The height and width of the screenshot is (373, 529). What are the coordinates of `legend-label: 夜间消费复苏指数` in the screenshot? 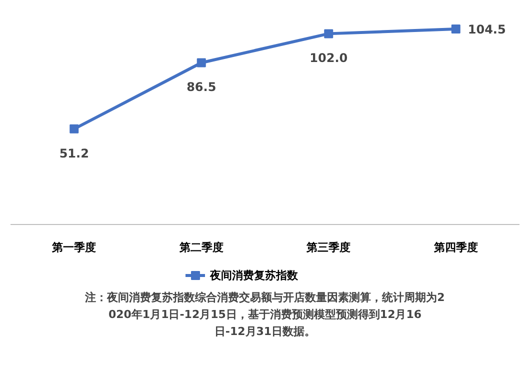 It's located at (254, 275).